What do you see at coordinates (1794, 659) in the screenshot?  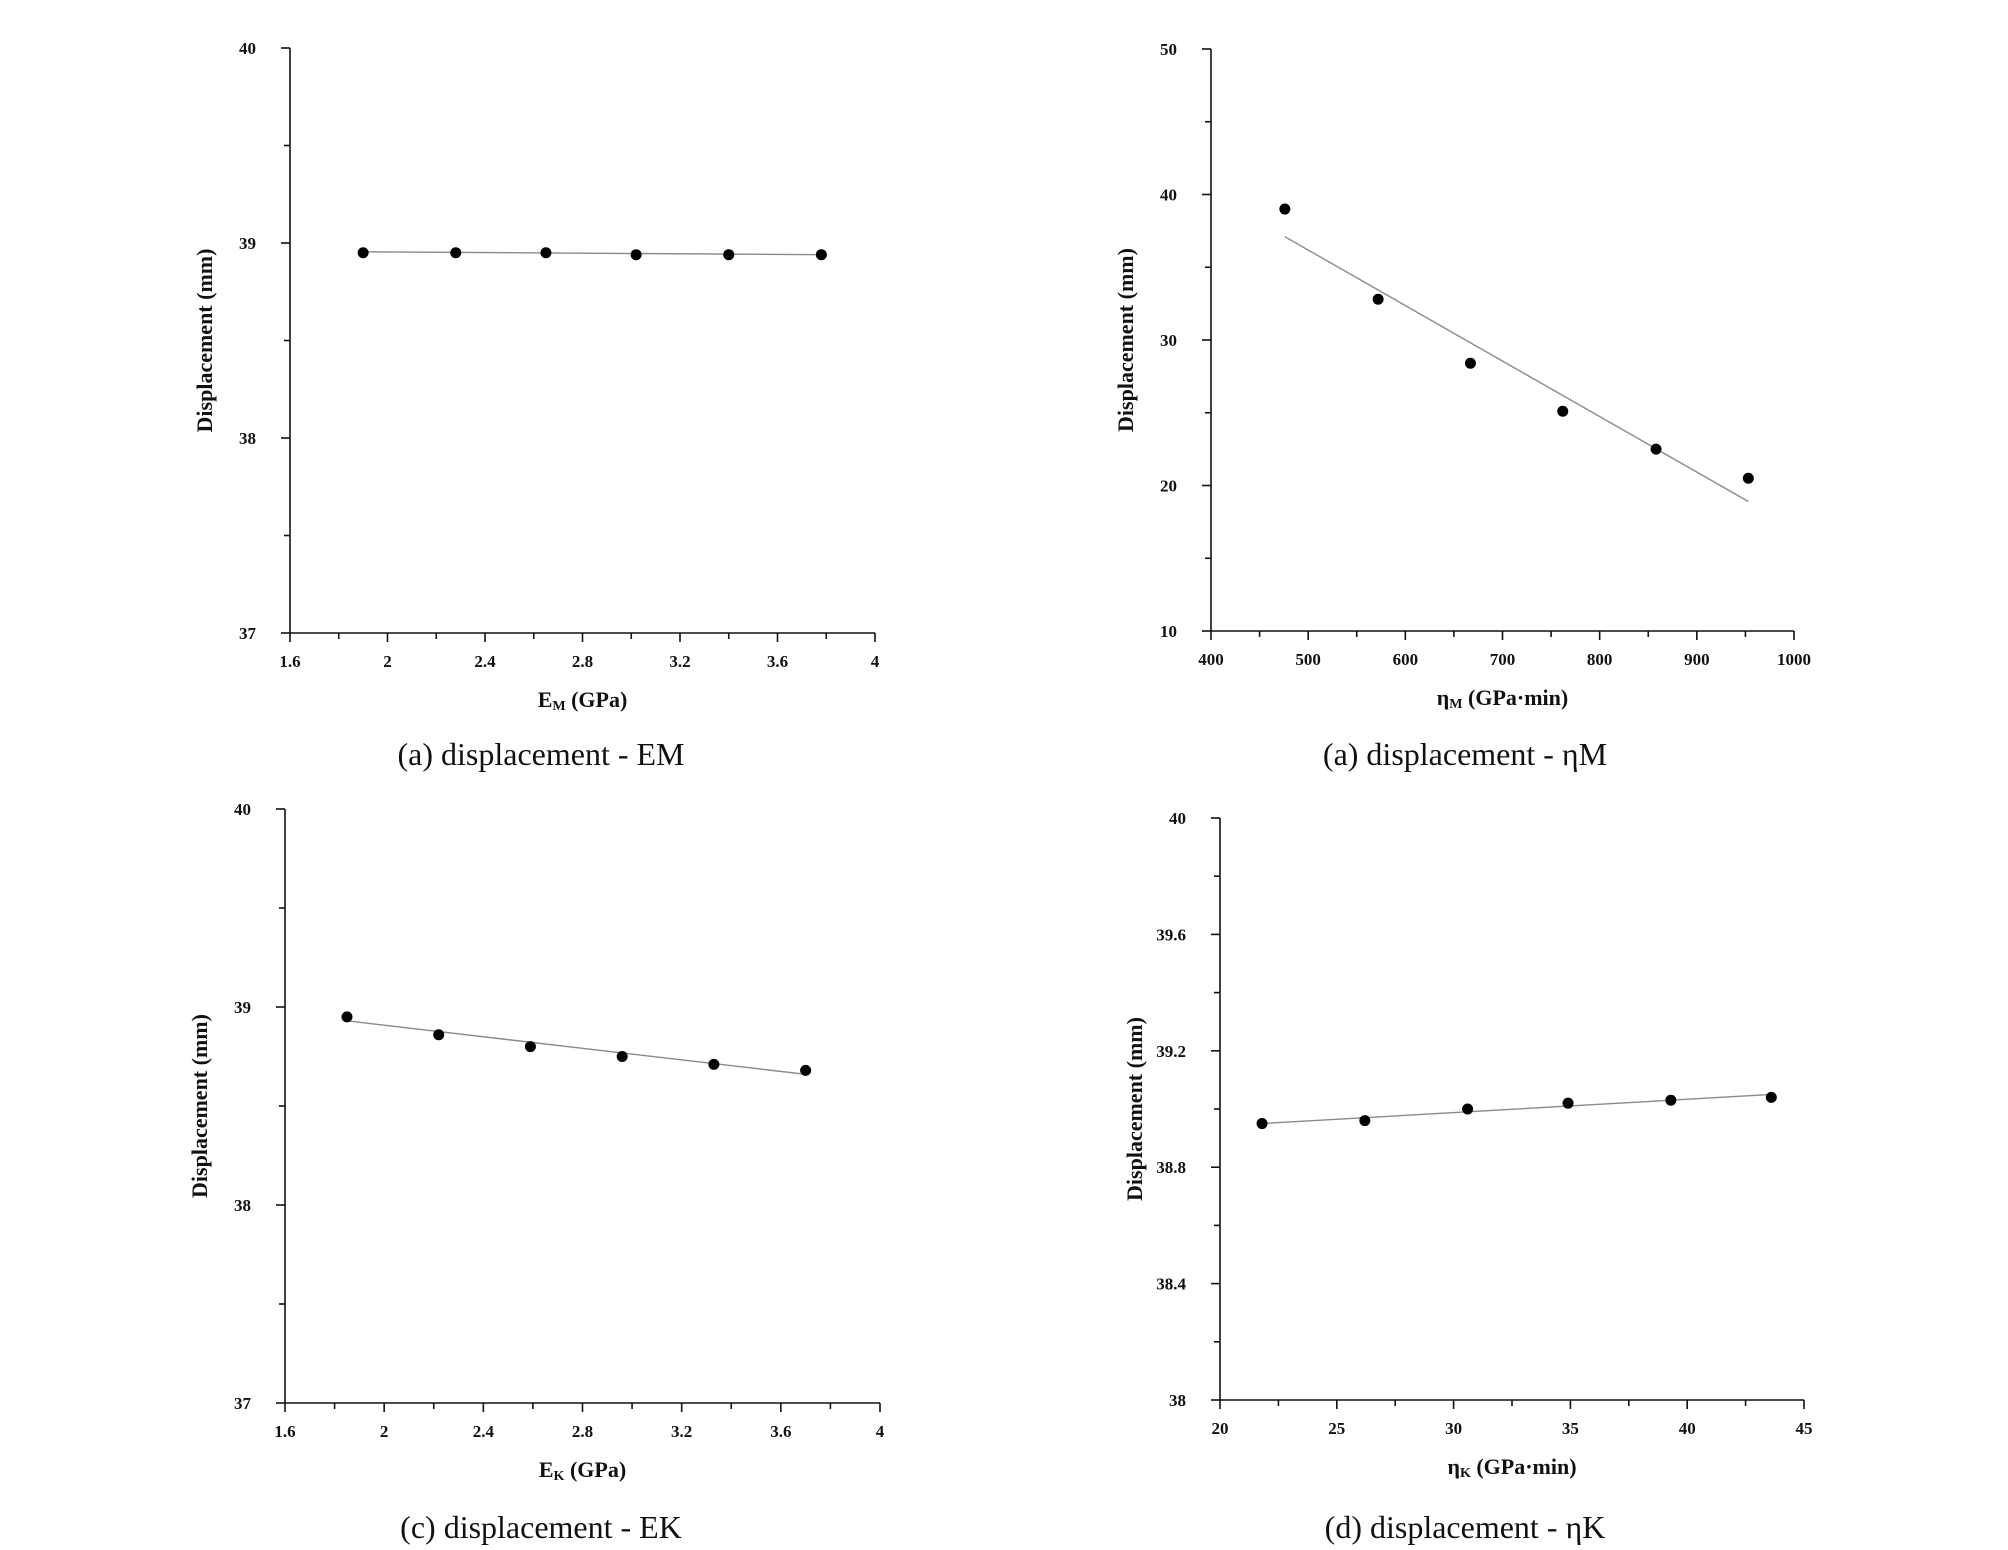 I see `x-tick-label: 1000` at bounding box center [1794, 659].